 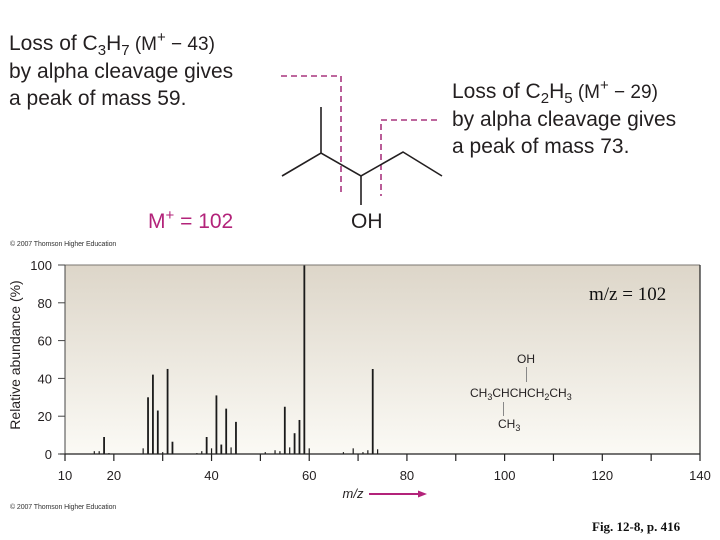 I want to click on skeletal-structure, so click(x=362, y=140).